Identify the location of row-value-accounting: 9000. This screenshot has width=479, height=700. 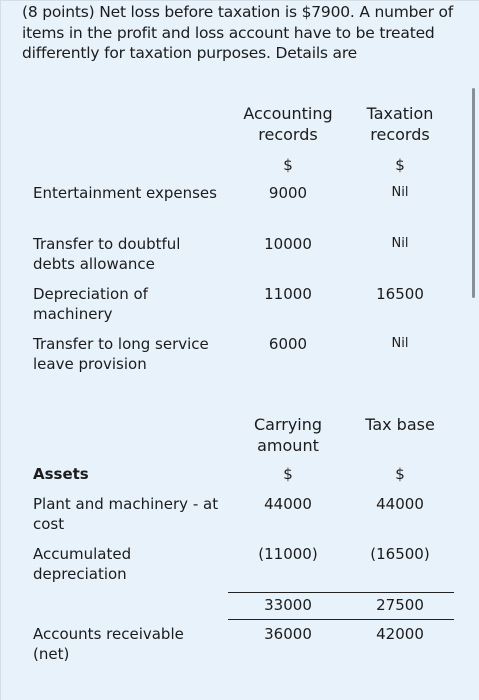
(288, 193).